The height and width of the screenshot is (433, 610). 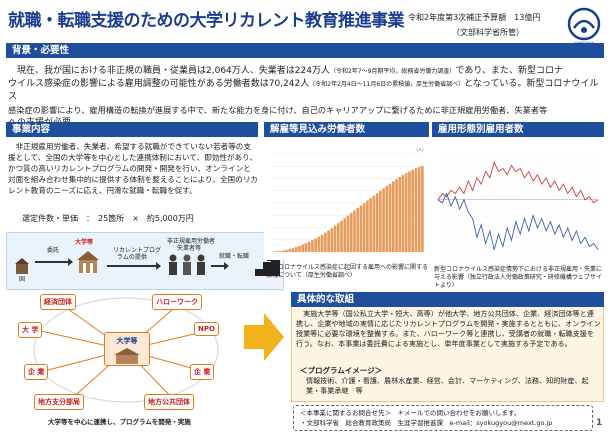 I want to click on government-building-icon, so click(x=22, y=266).